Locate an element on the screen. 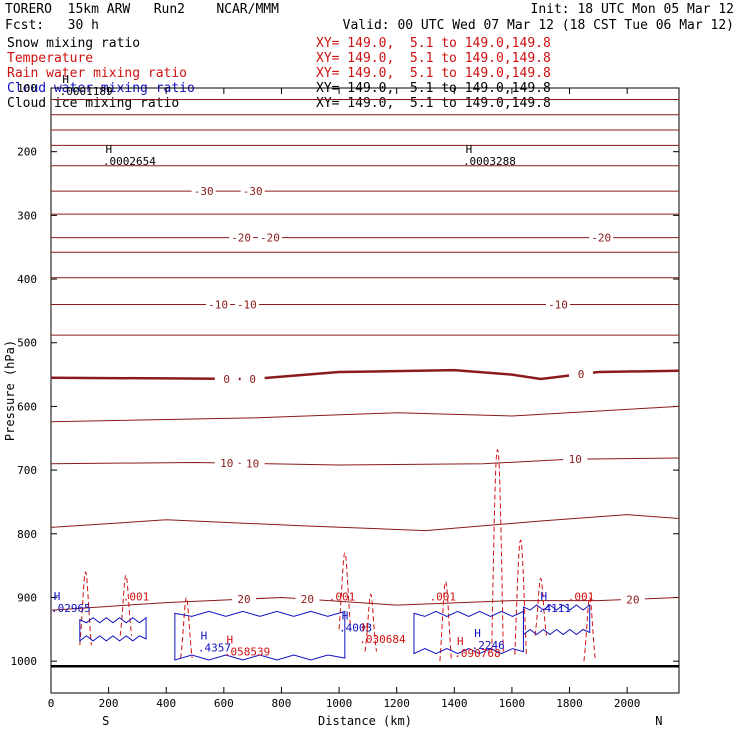 The width and height of the screenshot is (740, 740). x-tick-label: 200 is located at coordinates (109, 703).